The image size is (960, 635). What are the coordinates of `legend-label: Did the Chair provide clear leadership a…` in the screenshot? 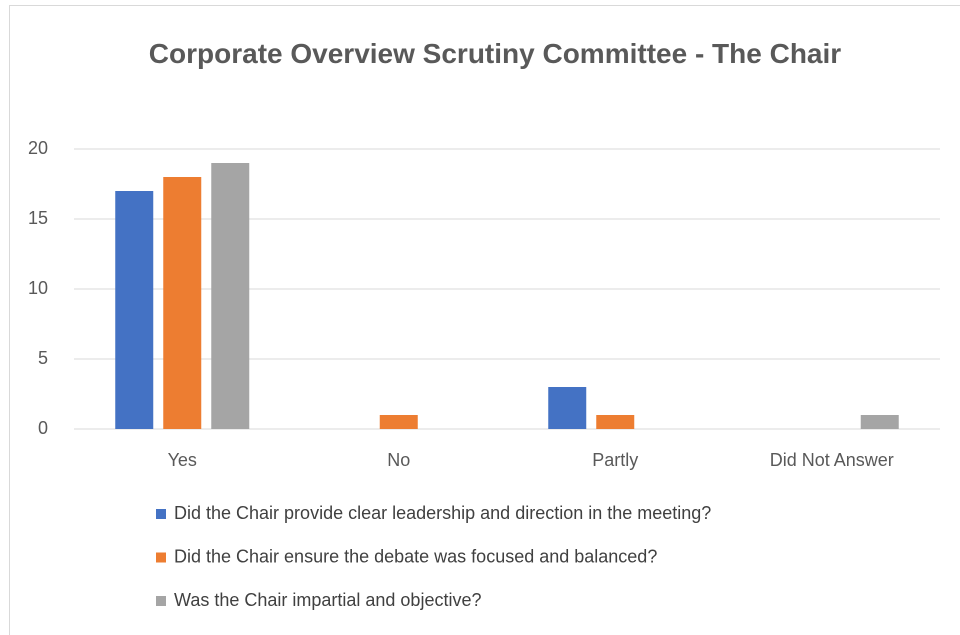 It's located at (442, 513).